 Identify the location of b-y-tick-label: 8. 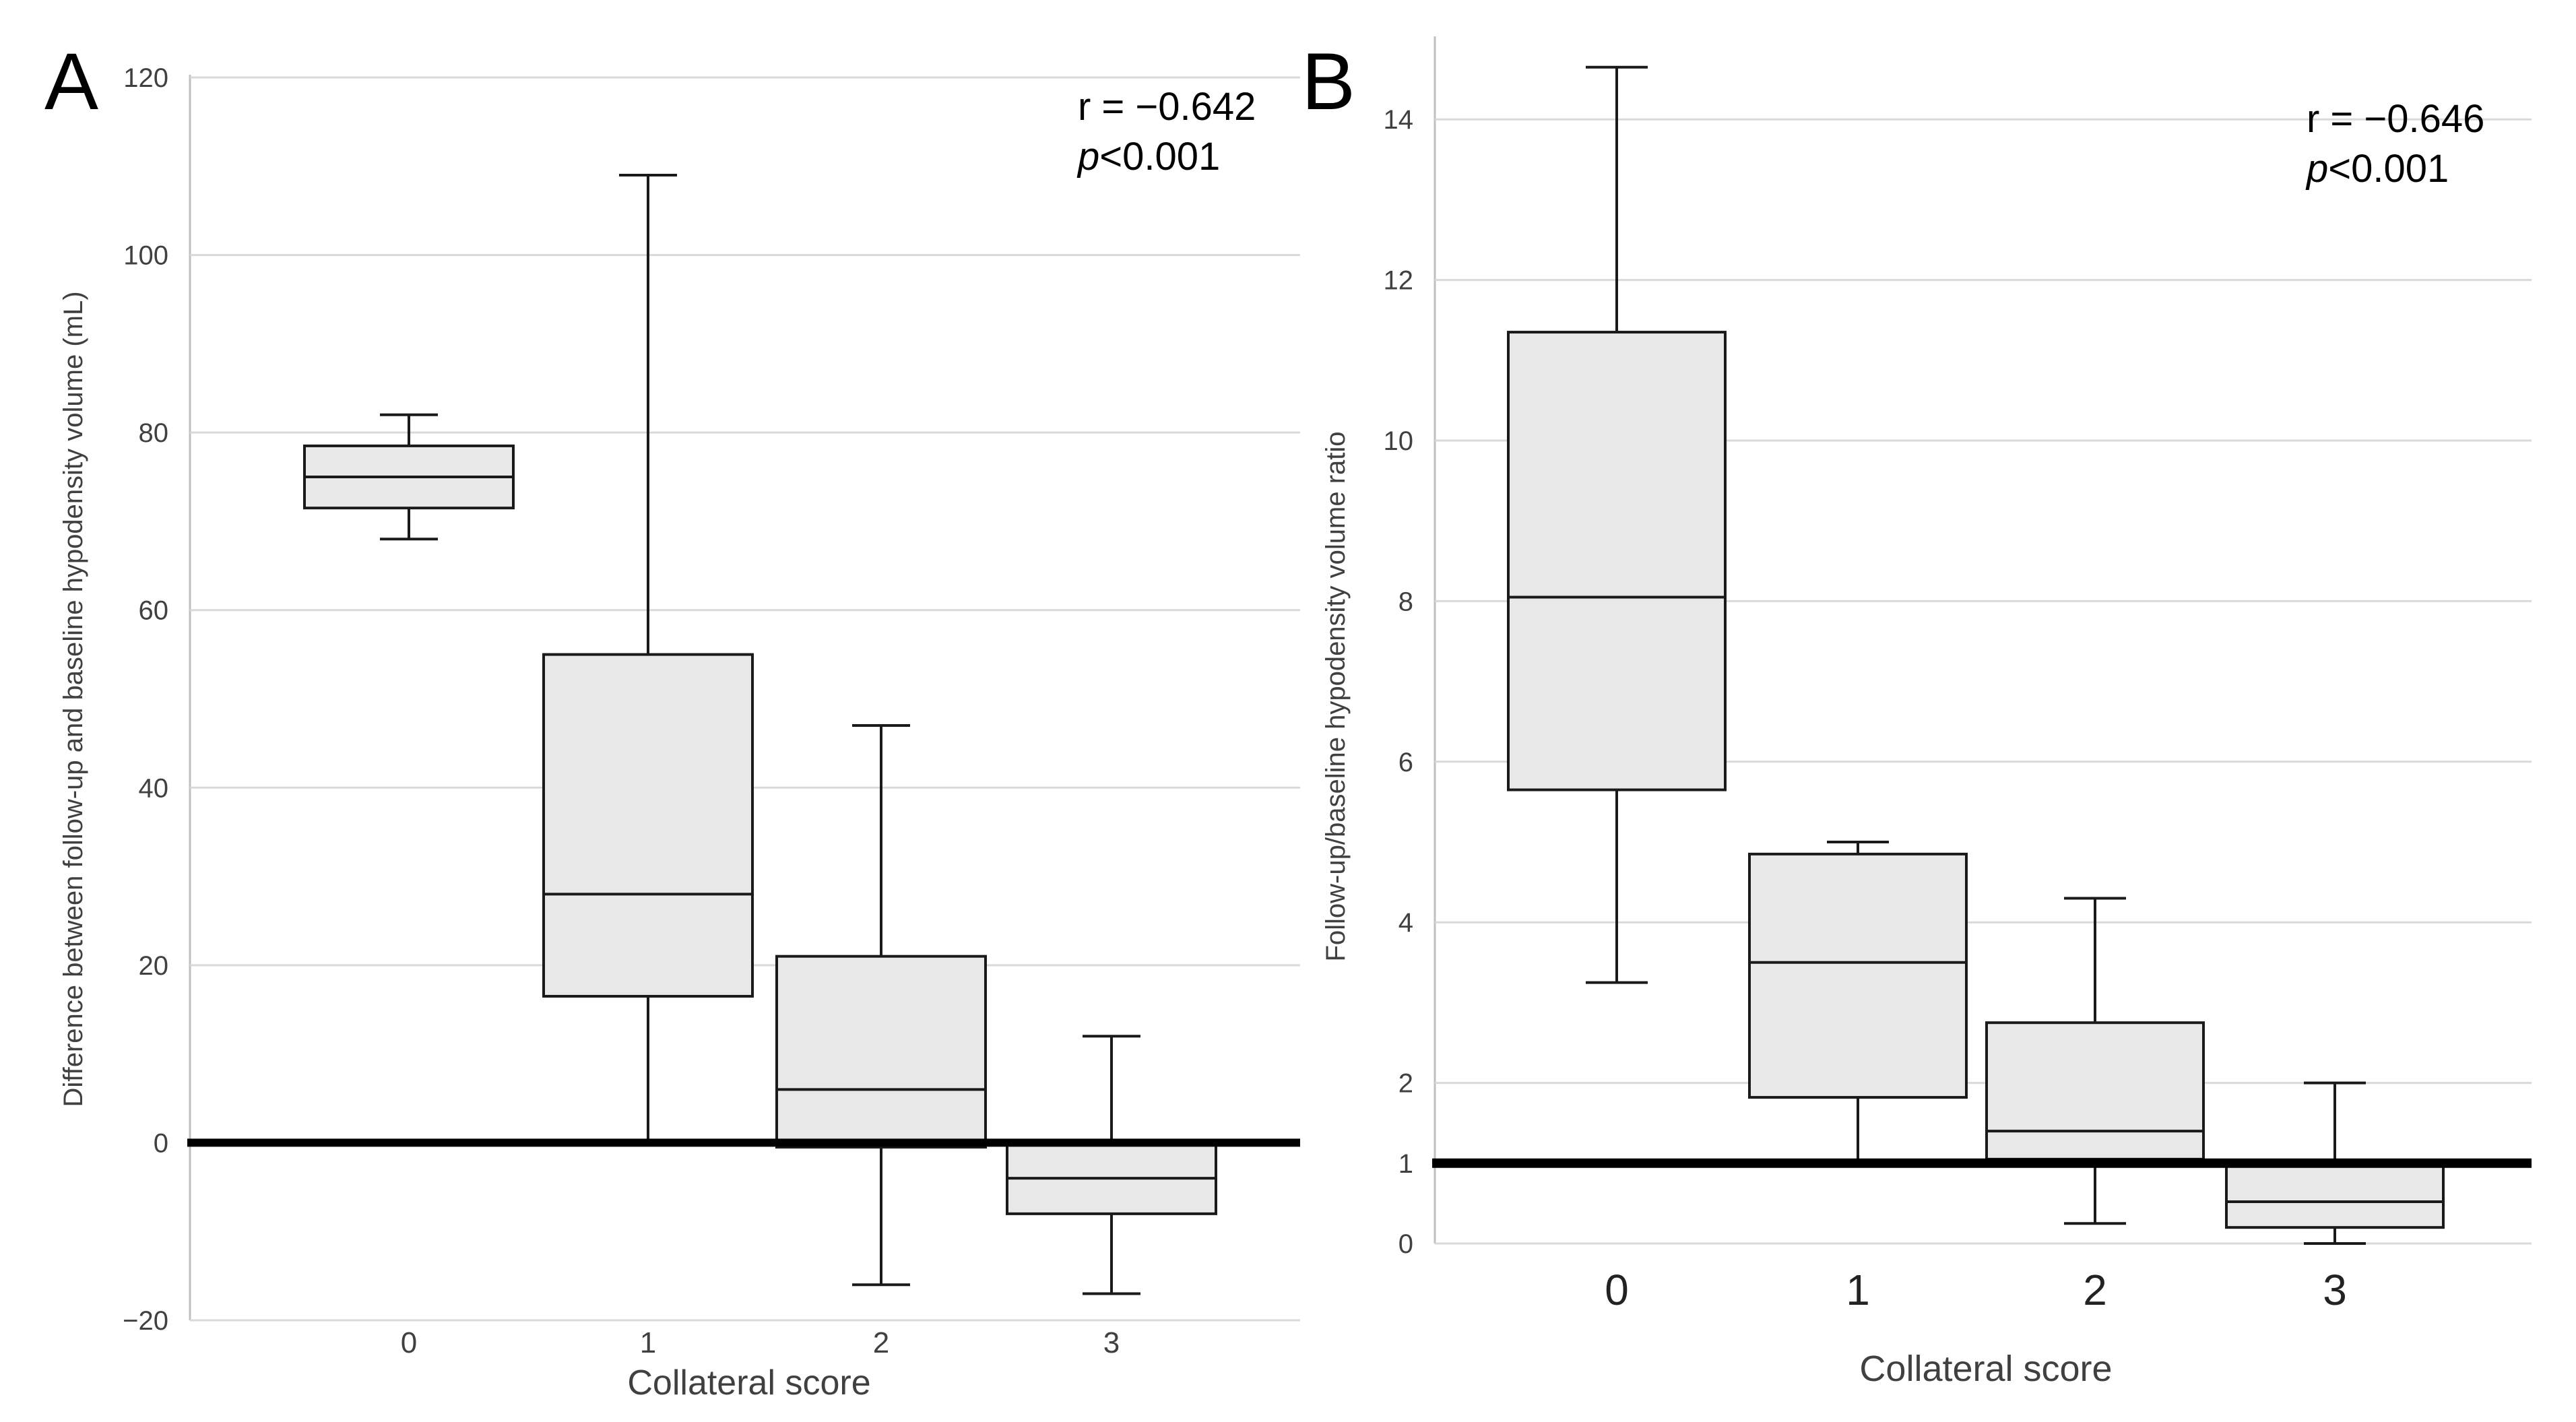
(1405, 602).